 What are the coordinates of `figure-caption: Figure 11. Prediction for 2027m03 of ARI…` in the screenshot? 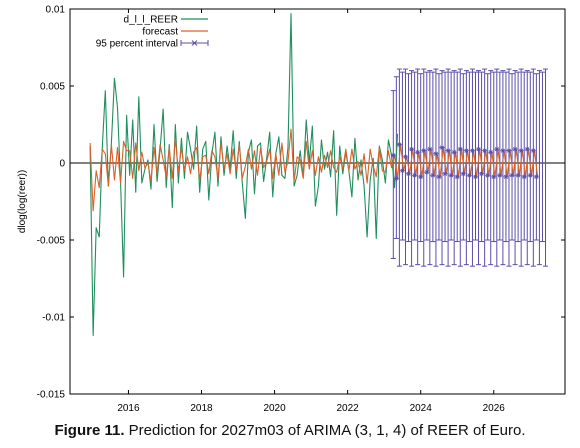 It's located at (290, 430).